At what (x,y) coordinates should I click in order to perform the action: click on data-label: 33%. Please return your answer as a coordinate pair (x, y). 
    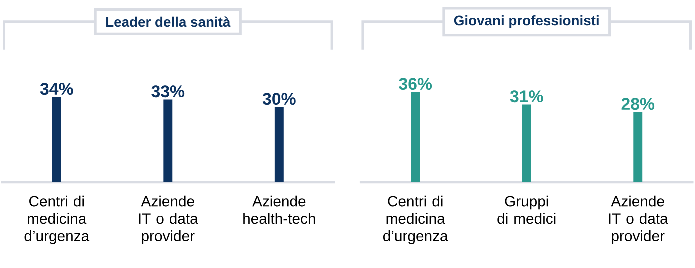
    Looking at the image, I should click on (168, 92).